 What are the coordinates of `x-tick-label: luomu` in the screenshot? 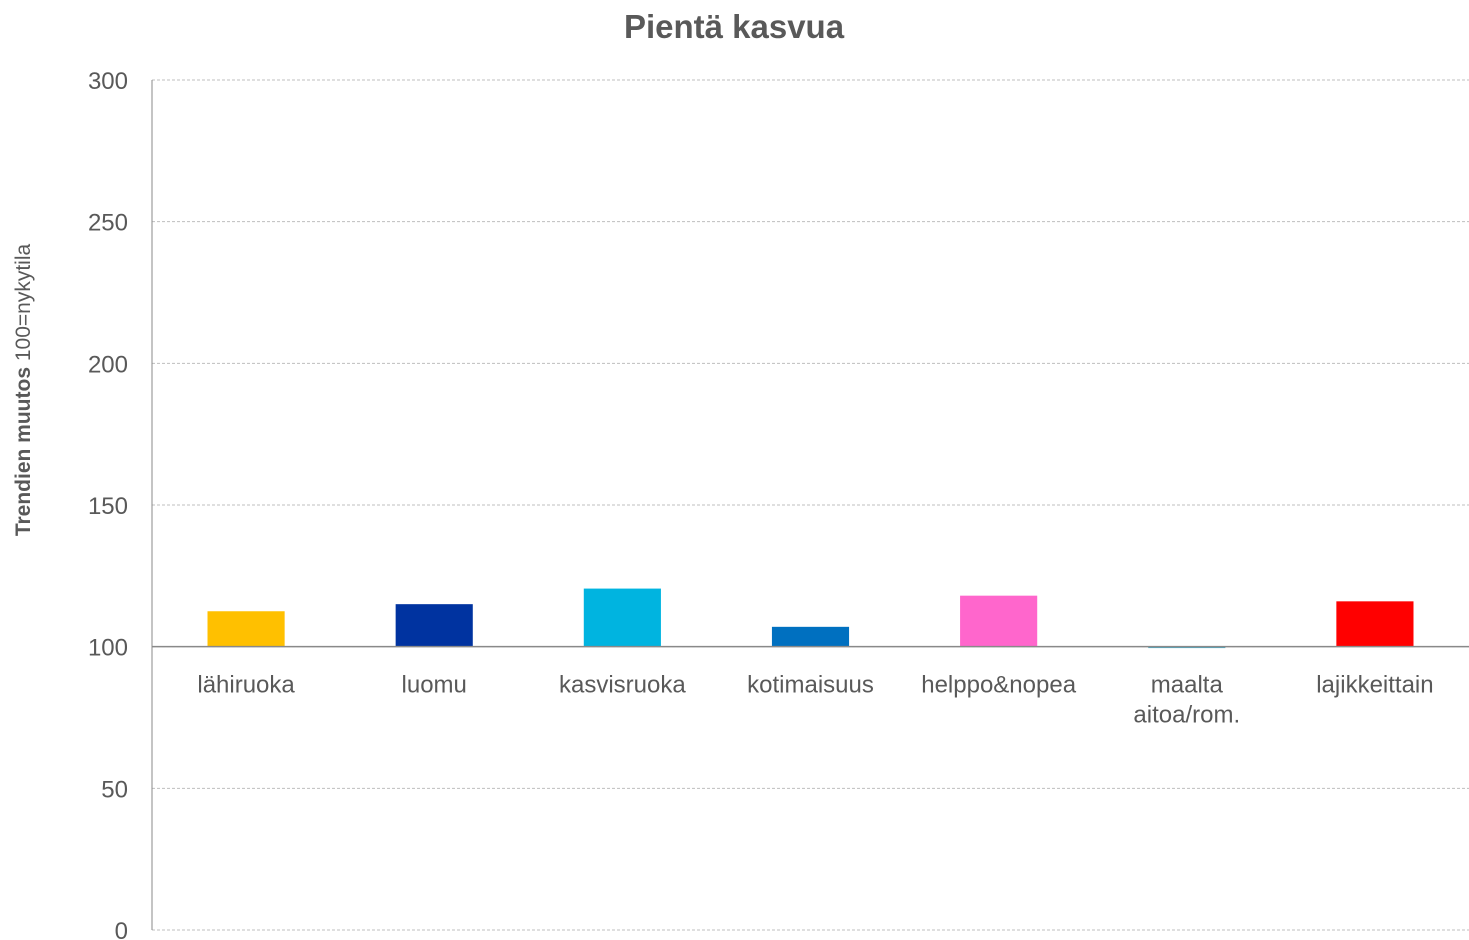 It's located at (434, 685).